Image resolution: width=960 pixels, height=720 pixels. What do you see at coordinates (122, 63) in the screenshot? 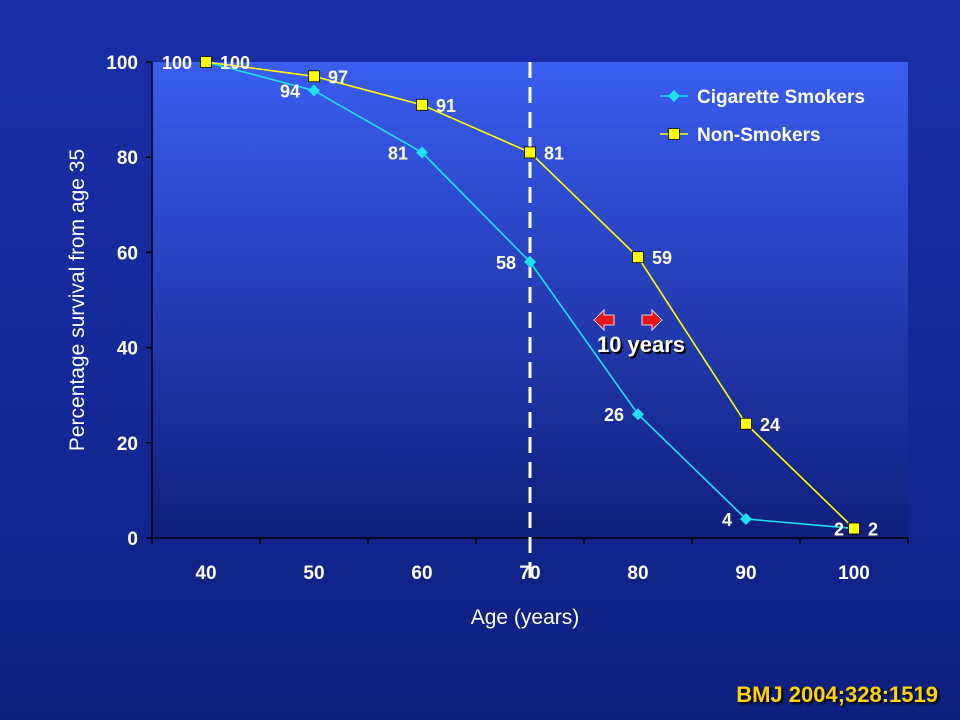
I see `y-tick-label: 100` at bounding box center [122, 63].